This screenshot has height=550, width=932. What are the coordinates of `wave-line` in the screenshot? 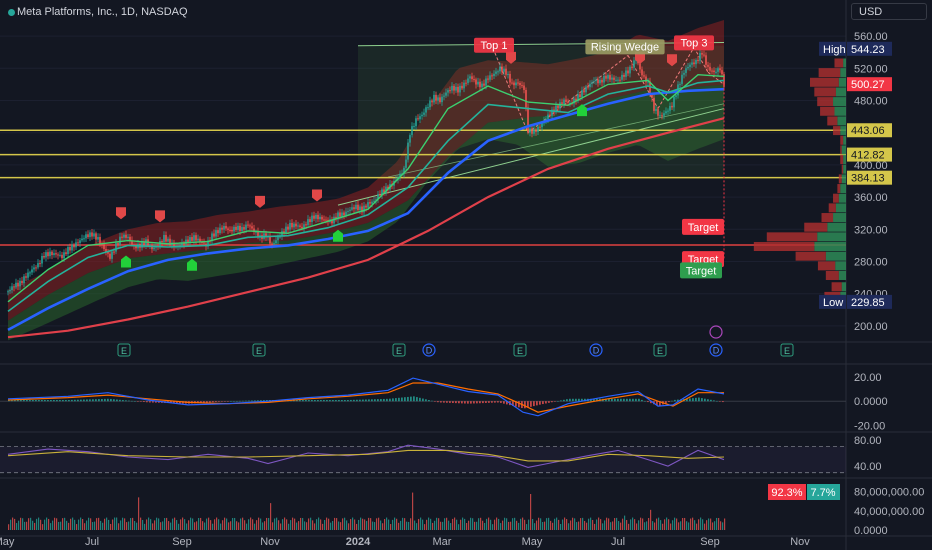 It's located at (643, 82).